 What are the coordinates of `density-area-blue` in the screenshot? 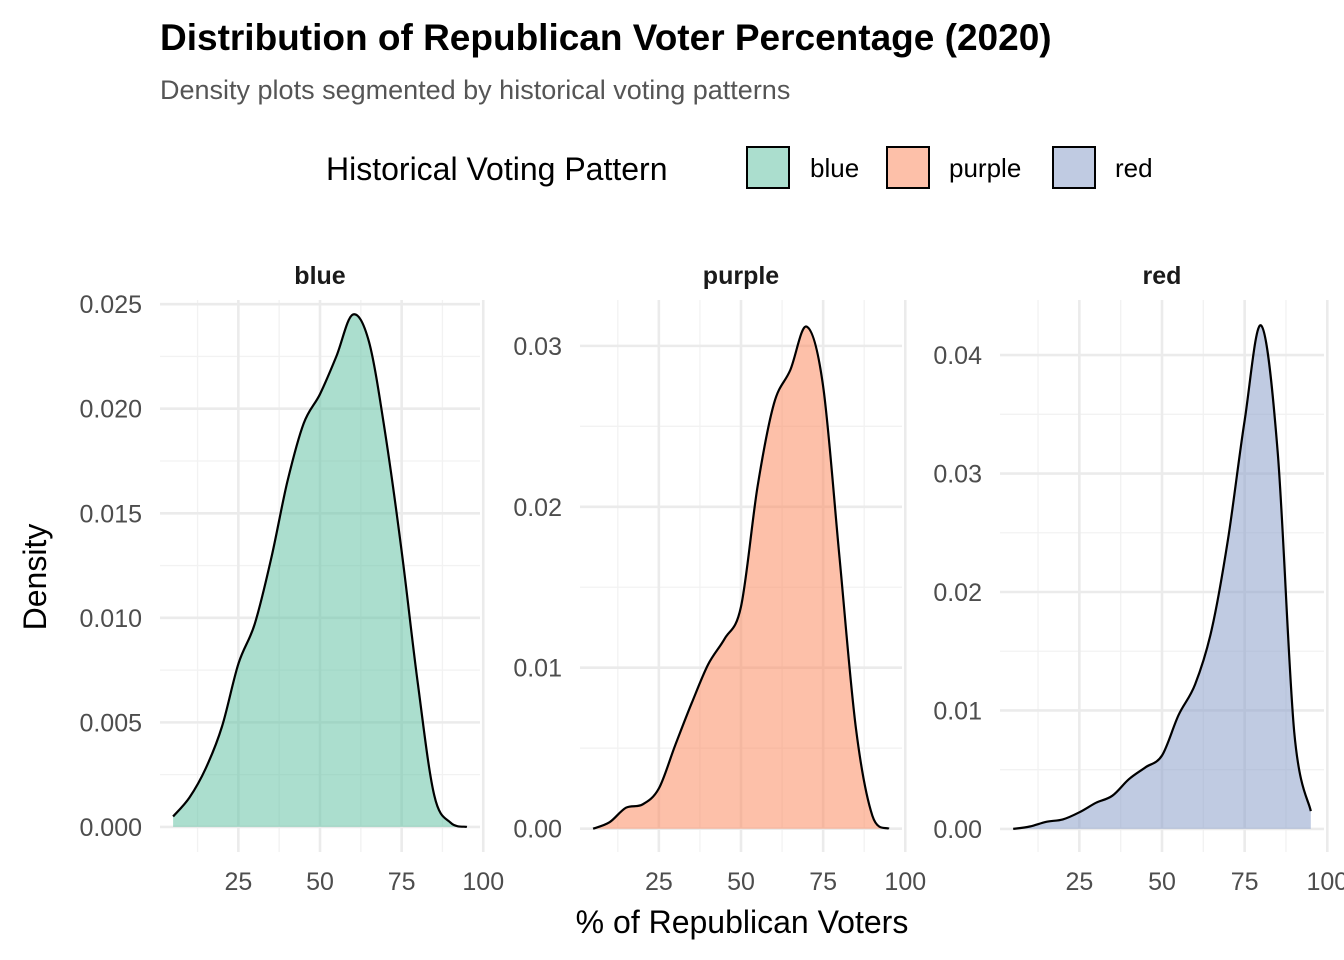 It's located at (320, 570).